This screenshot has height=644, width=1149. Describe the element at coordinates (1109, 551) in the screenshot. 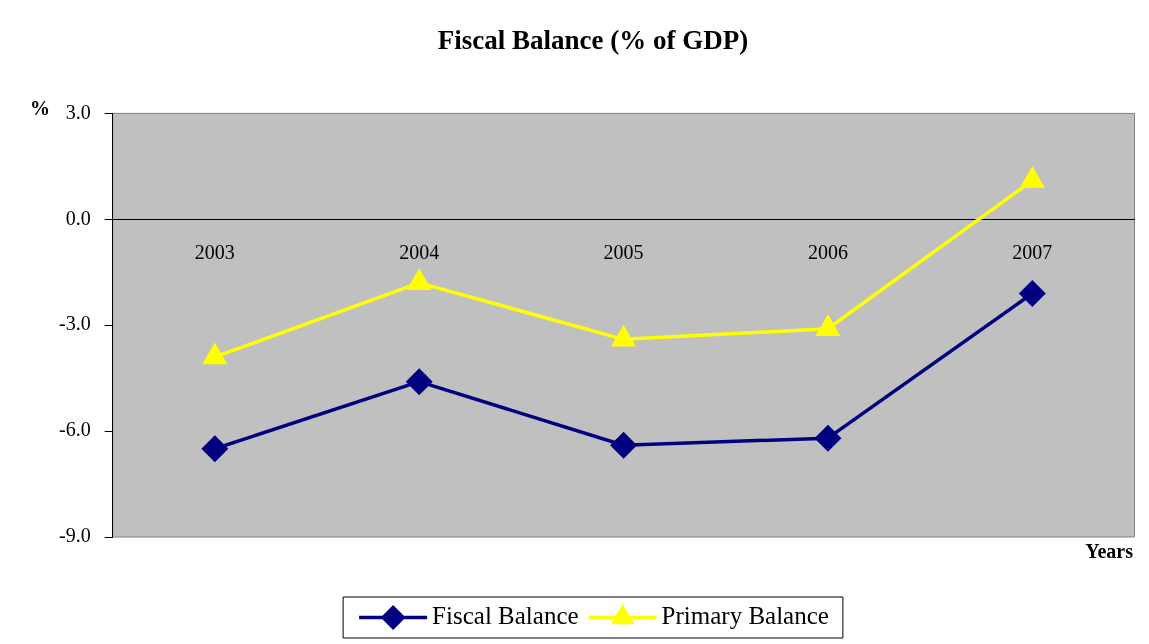

I see `x-axis-title: Years` at that location.